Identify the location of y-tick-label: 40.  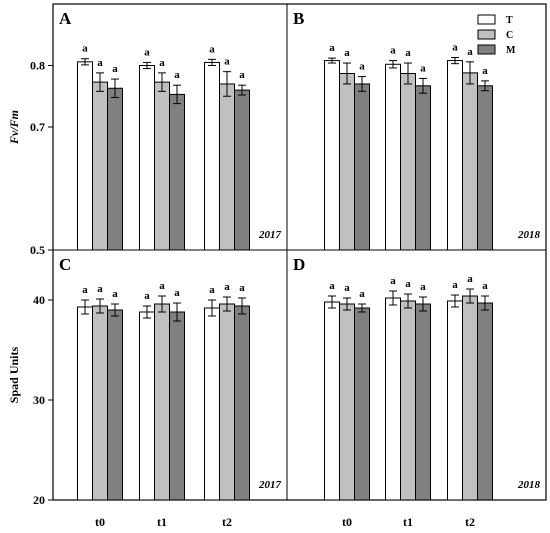
(39, 300).